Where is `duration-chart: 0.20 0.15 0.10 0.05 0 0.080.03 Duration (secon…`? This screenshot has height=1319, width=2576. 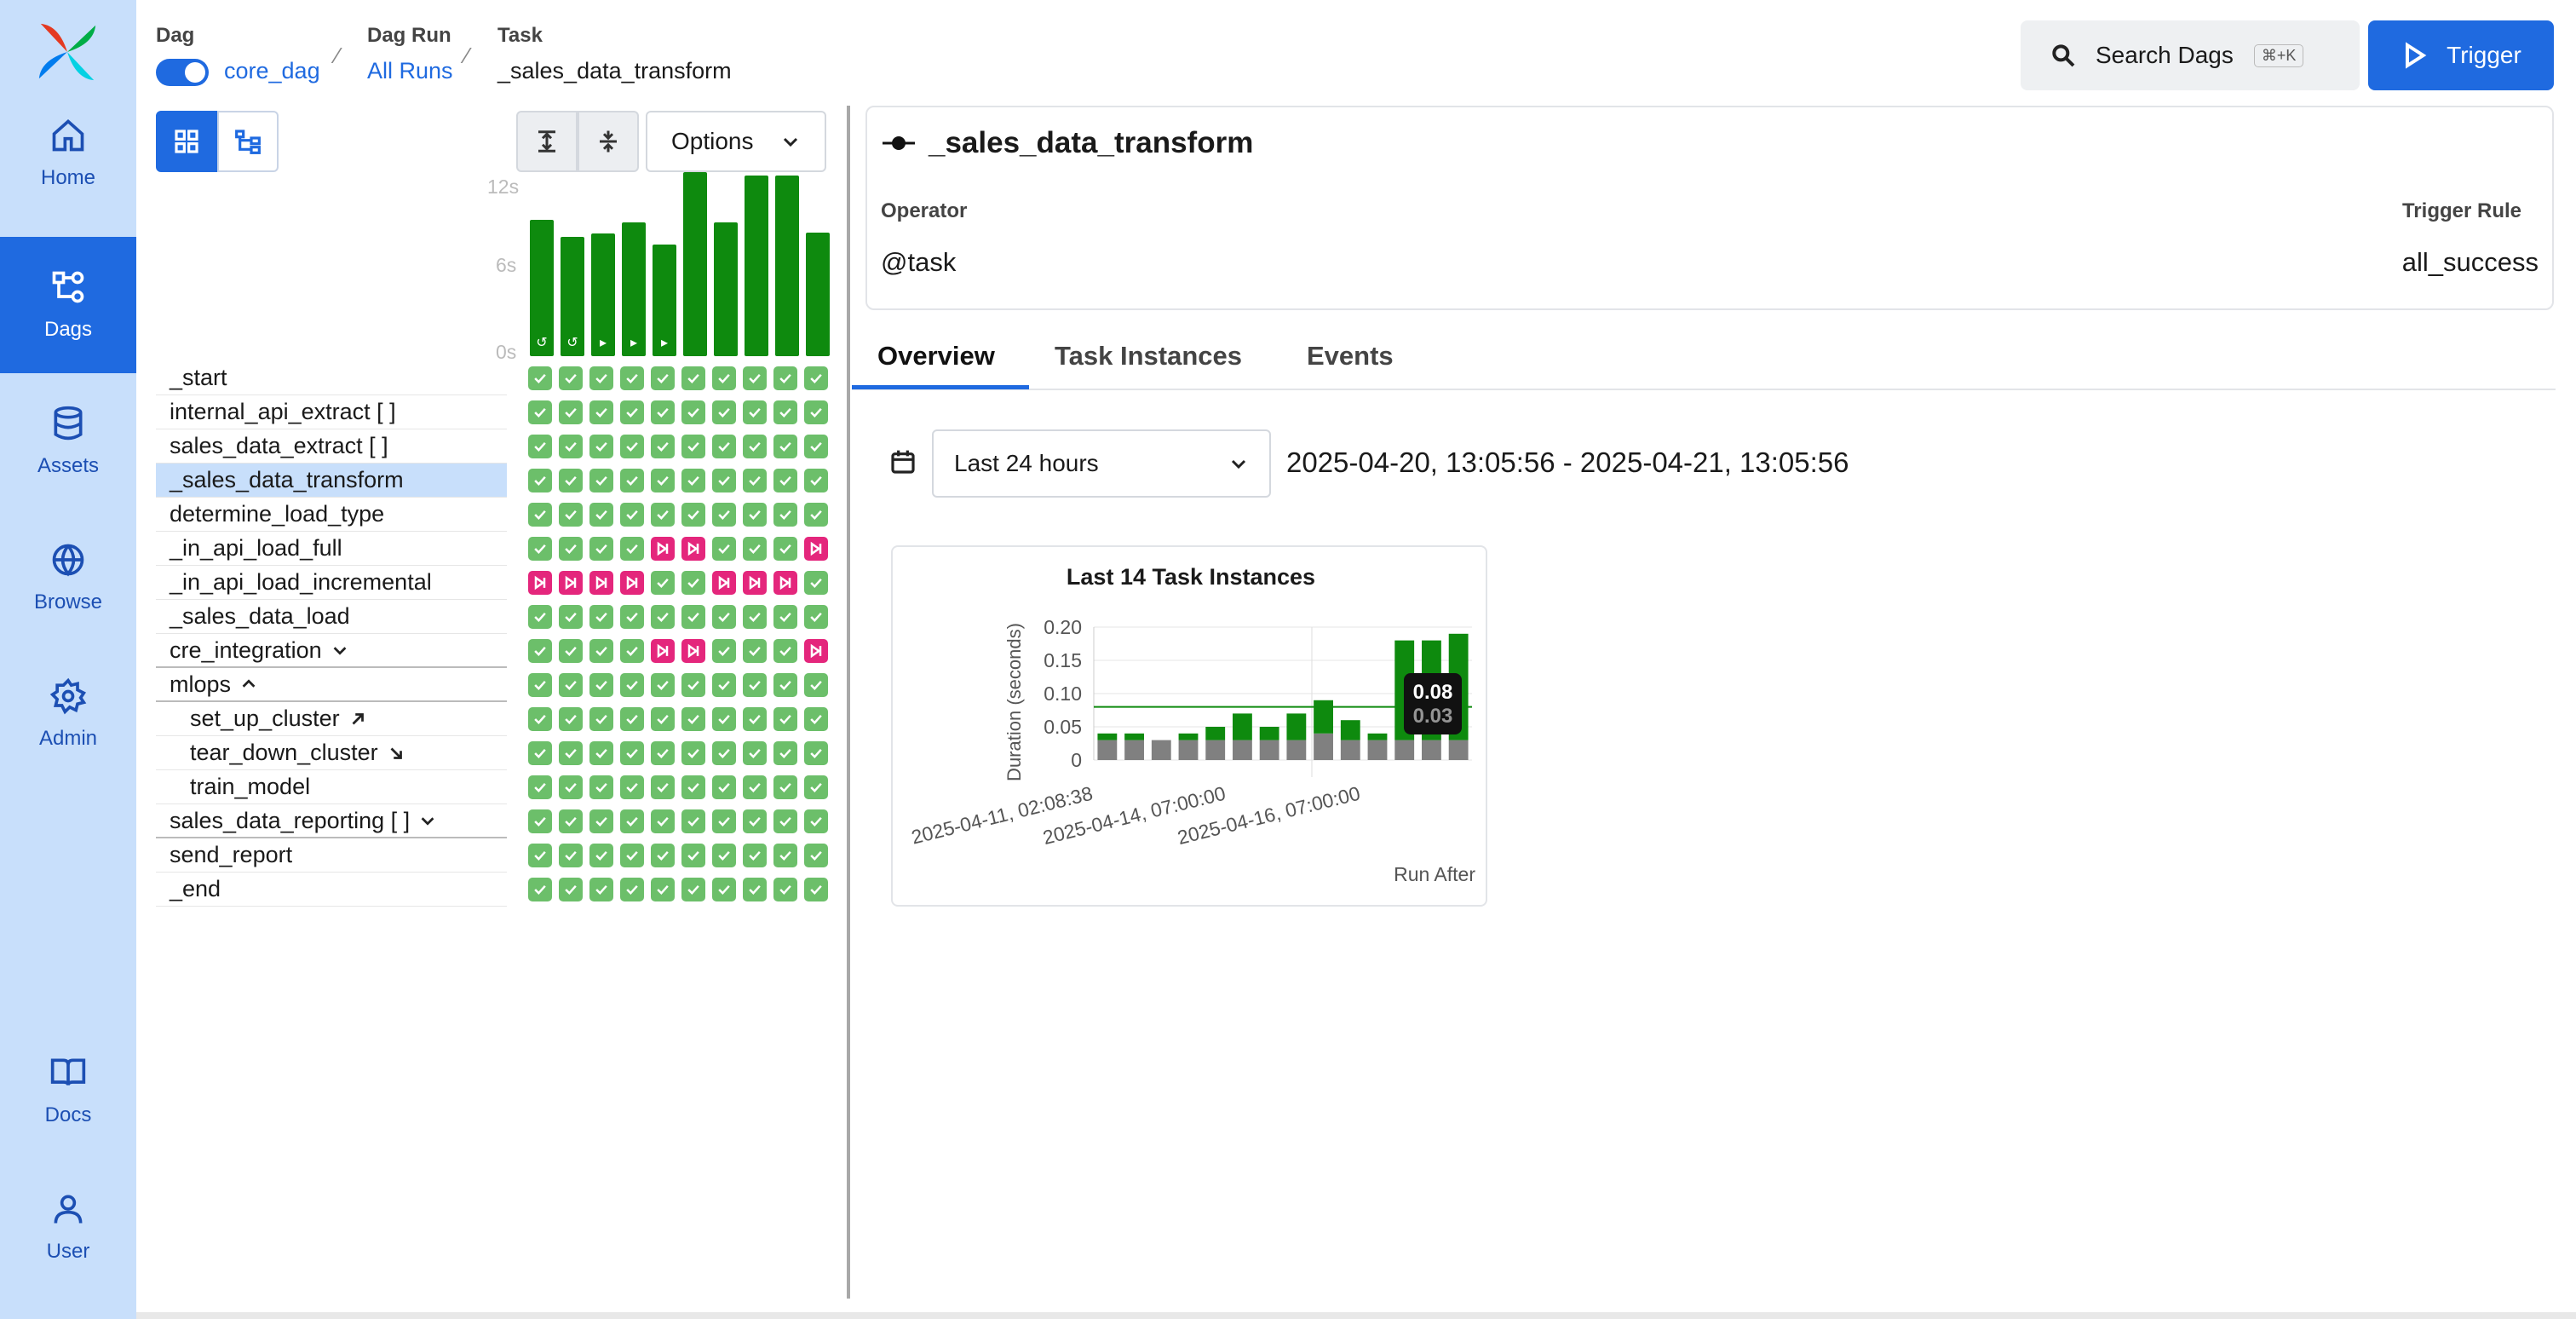 duration-chart: 0.20 0.15 0.10 0.05 0 0.080.03 Duration (secon… is located at coordinates (1191, 728).